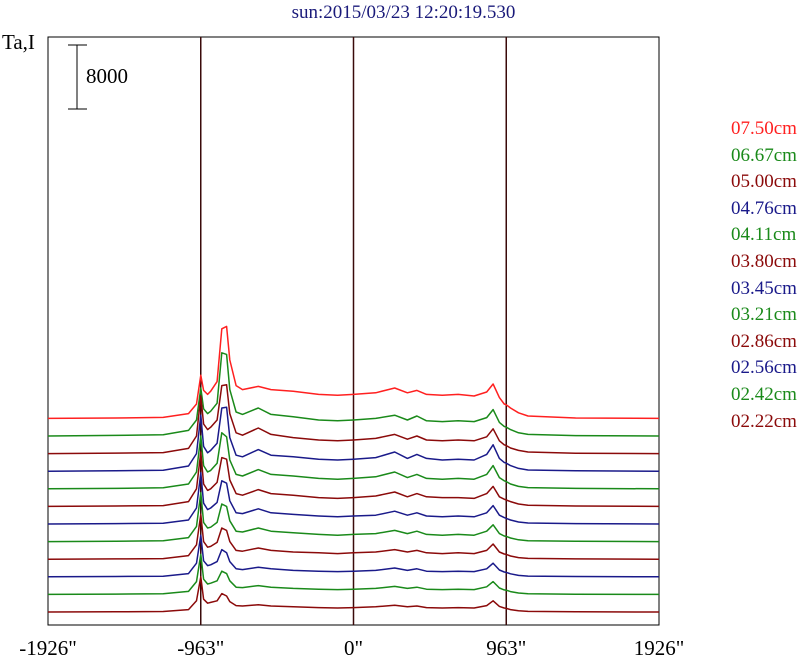 The width and height of the screenshot is (807, 662). I want to click on series-line-03.80cm, so click(353, 479).